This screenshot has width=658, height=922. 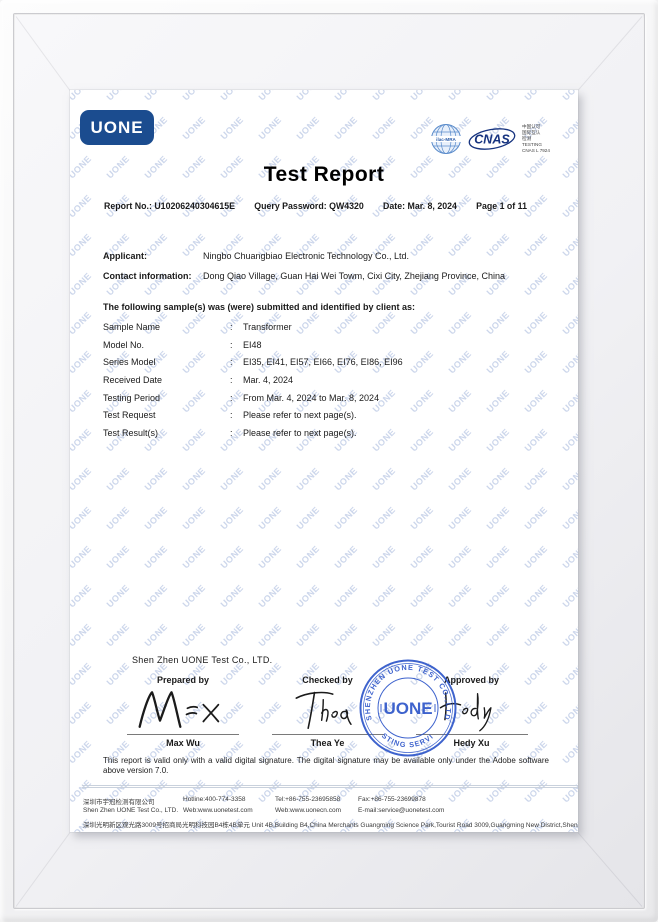 What do you see at coordinates (471, 680) in the screenshot?
I see `role-label: Approved by` at bounding box center [471, 680].